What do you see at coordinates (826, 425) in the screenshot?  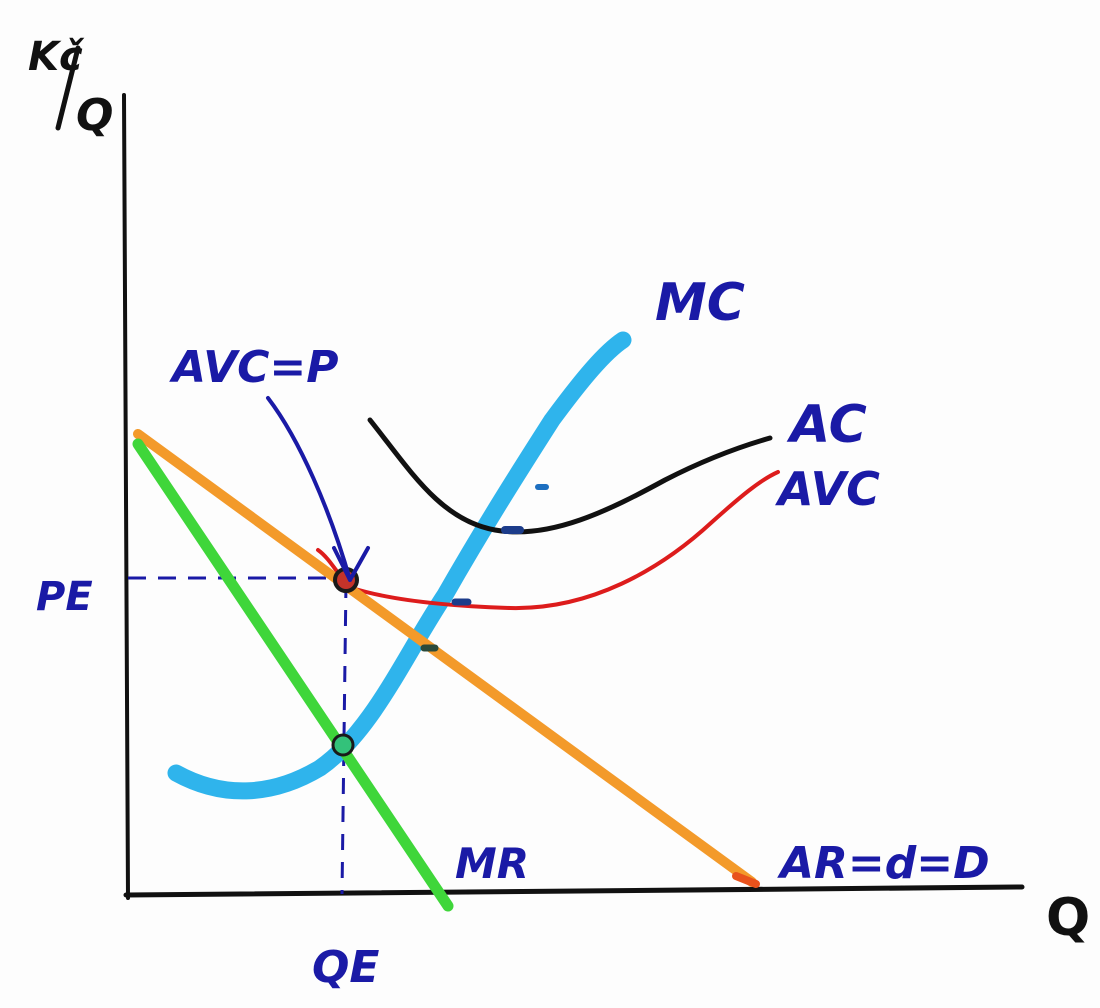 I see `ac-label: AC` at bounding box center [826, 425].